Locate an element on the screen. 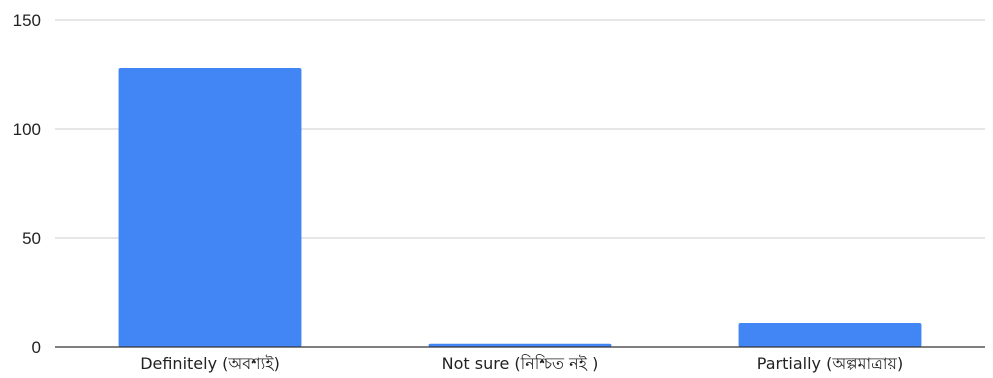 The width and height of the screenshot is (993, 378). y-tick-label: 0 is located at coordinates (36, 347).